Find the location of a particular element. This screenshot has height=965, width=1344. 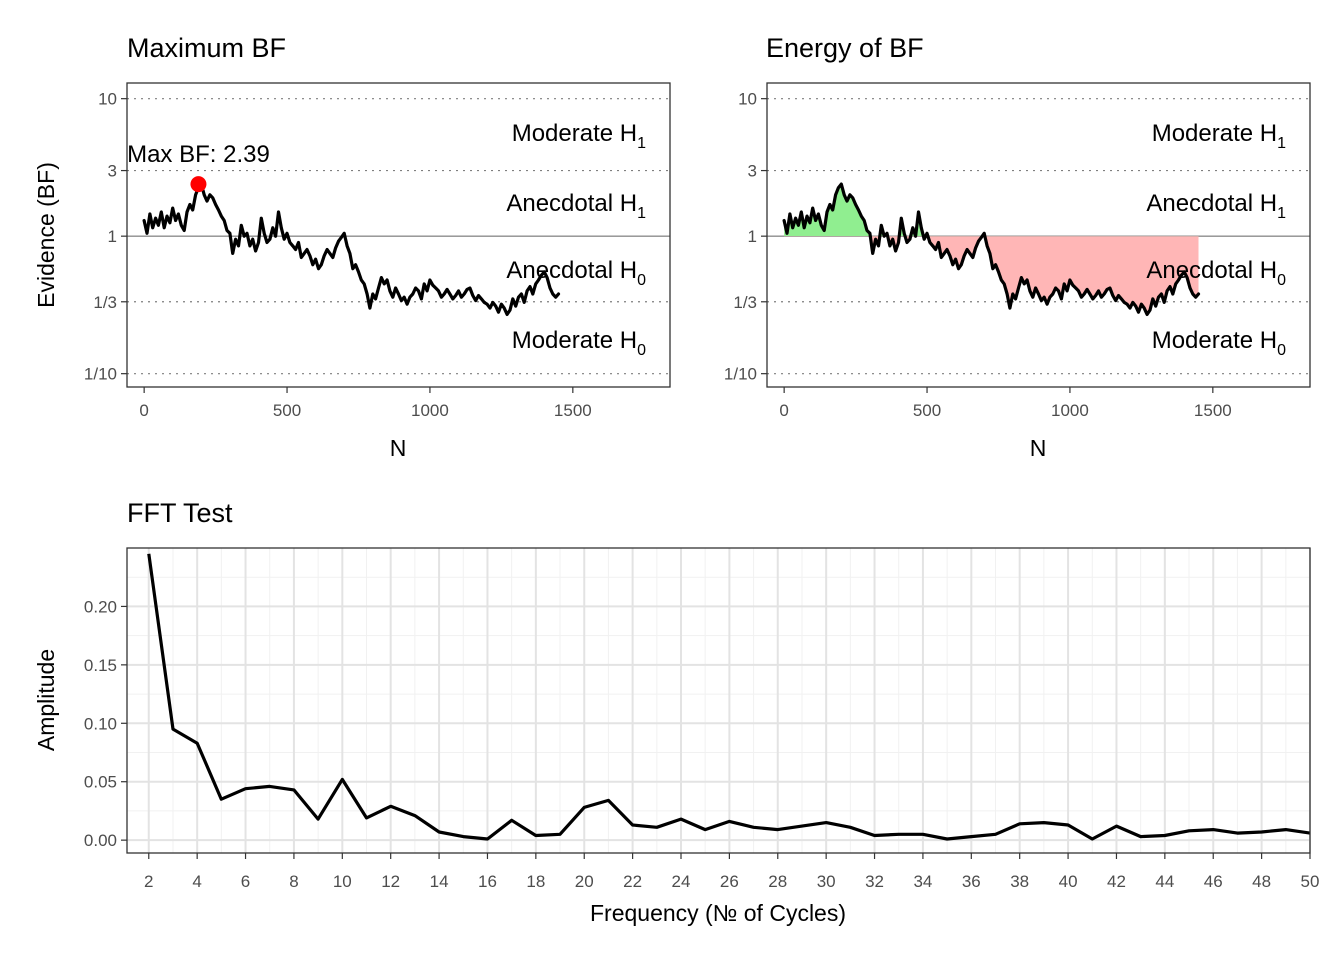

energy-bf-line-layer is located at coordinates (991, 249).